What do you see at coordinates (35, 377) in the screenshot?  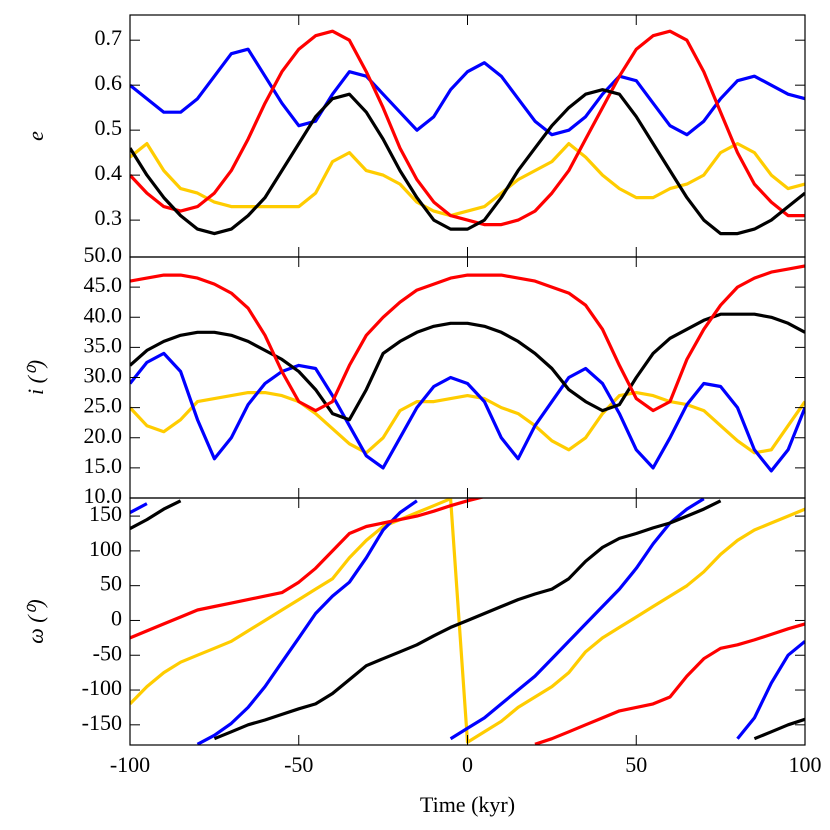 I see `y-axis-label: i (⁰)` at bounding box center [35, 377].